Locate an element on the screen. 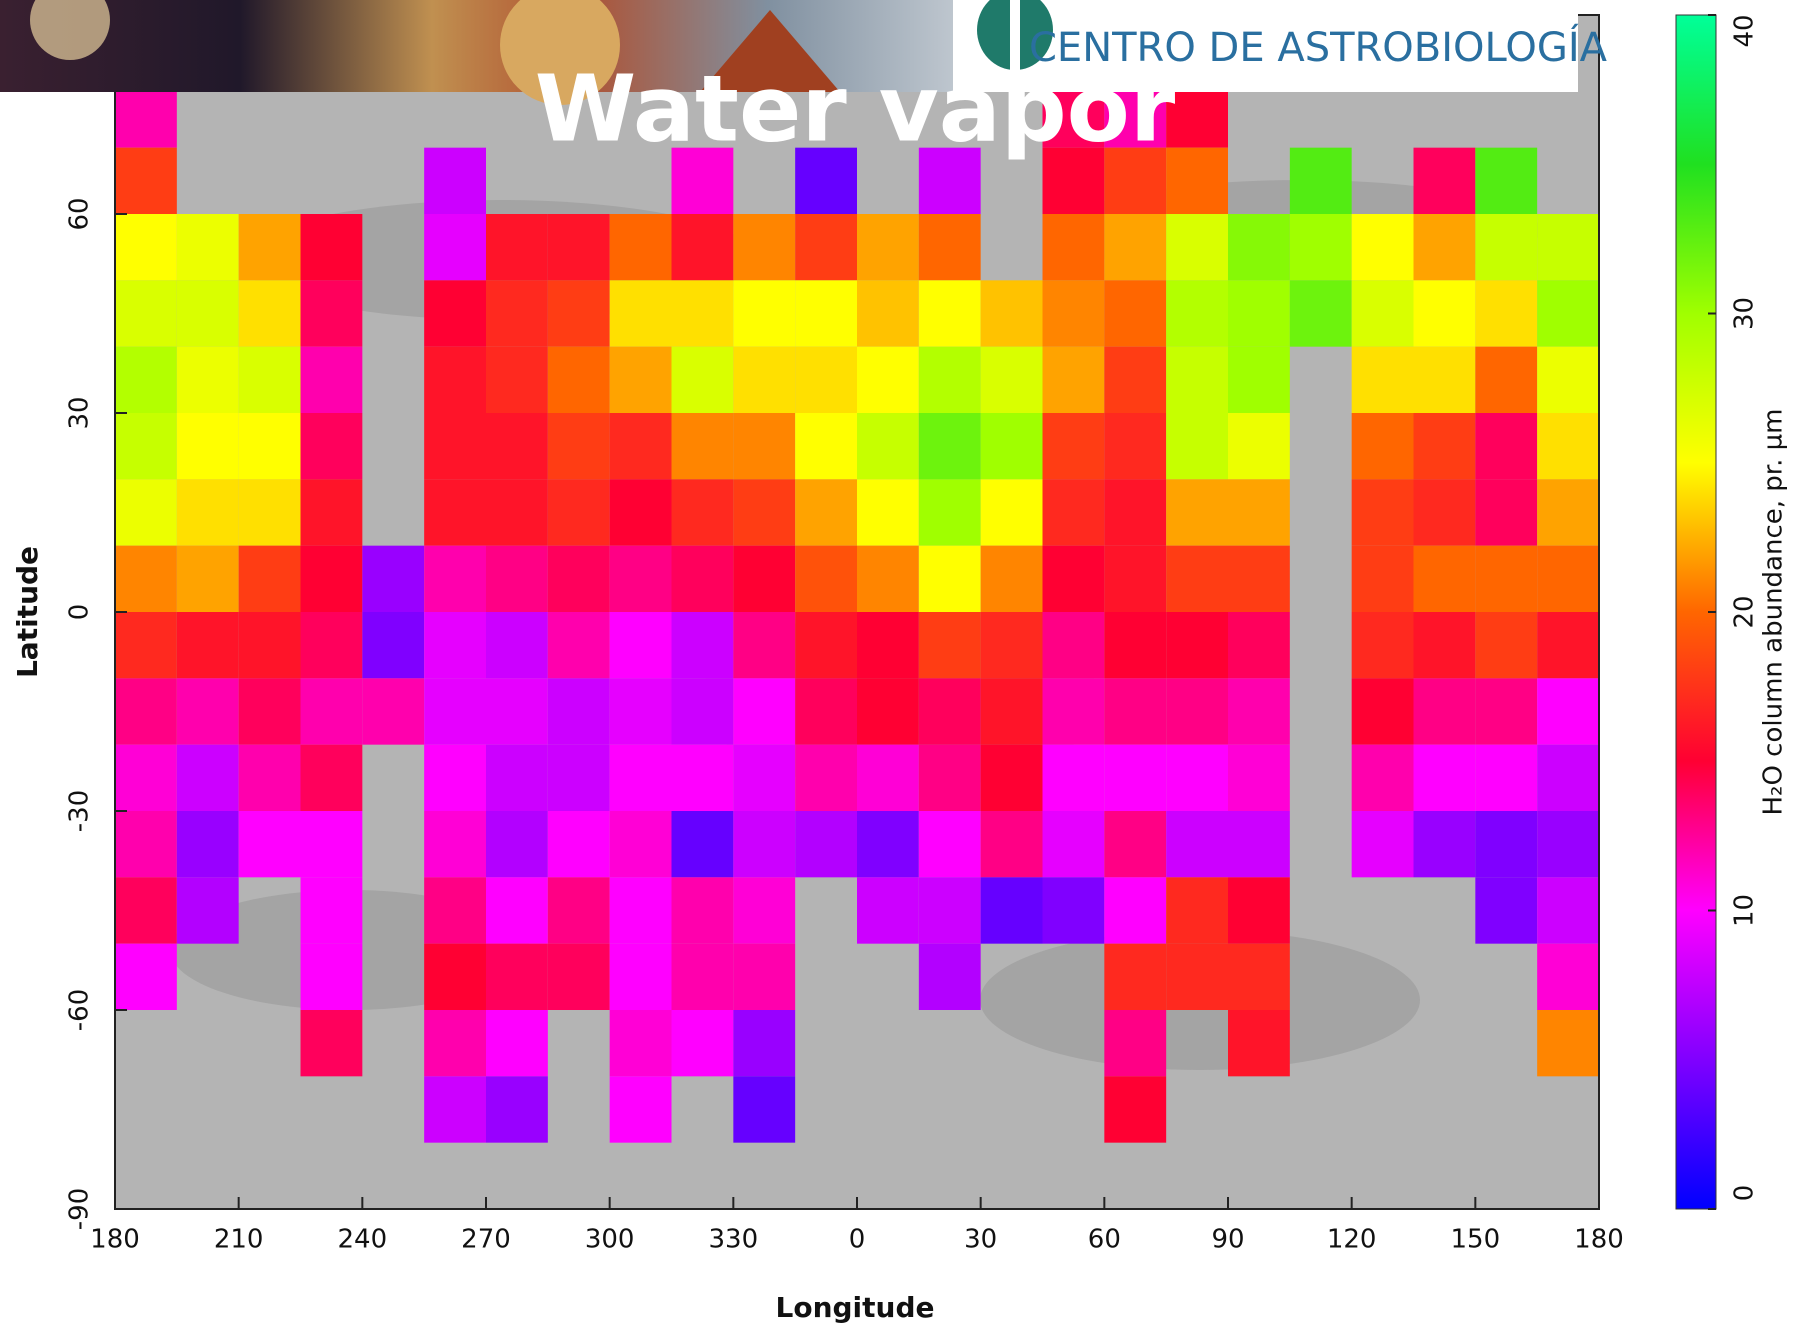 This screenshot has height=1331, width=1800. banner-text: CENTRO DE ASTROBIOLOGÍA is located at coordinates (1318, 47).